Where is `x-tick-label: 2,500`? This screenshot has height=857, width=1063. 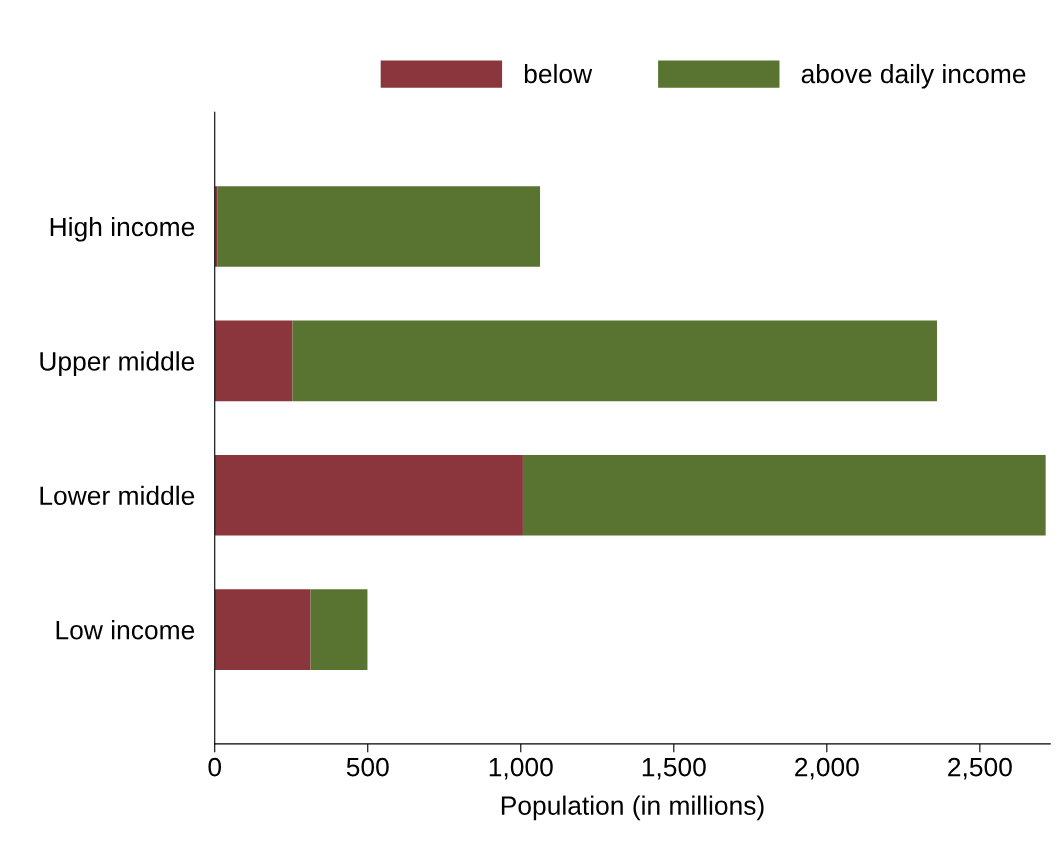 x-tick-label: 2,500 is located at coordinates (980, 768).